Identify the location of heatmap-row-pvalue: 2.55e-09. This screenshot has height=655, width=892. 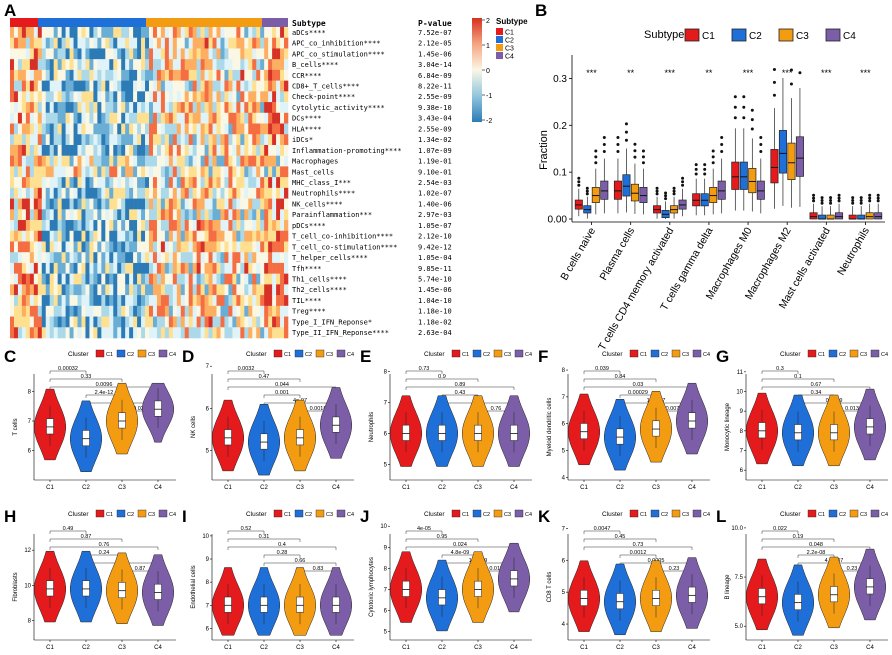
(435, 129).